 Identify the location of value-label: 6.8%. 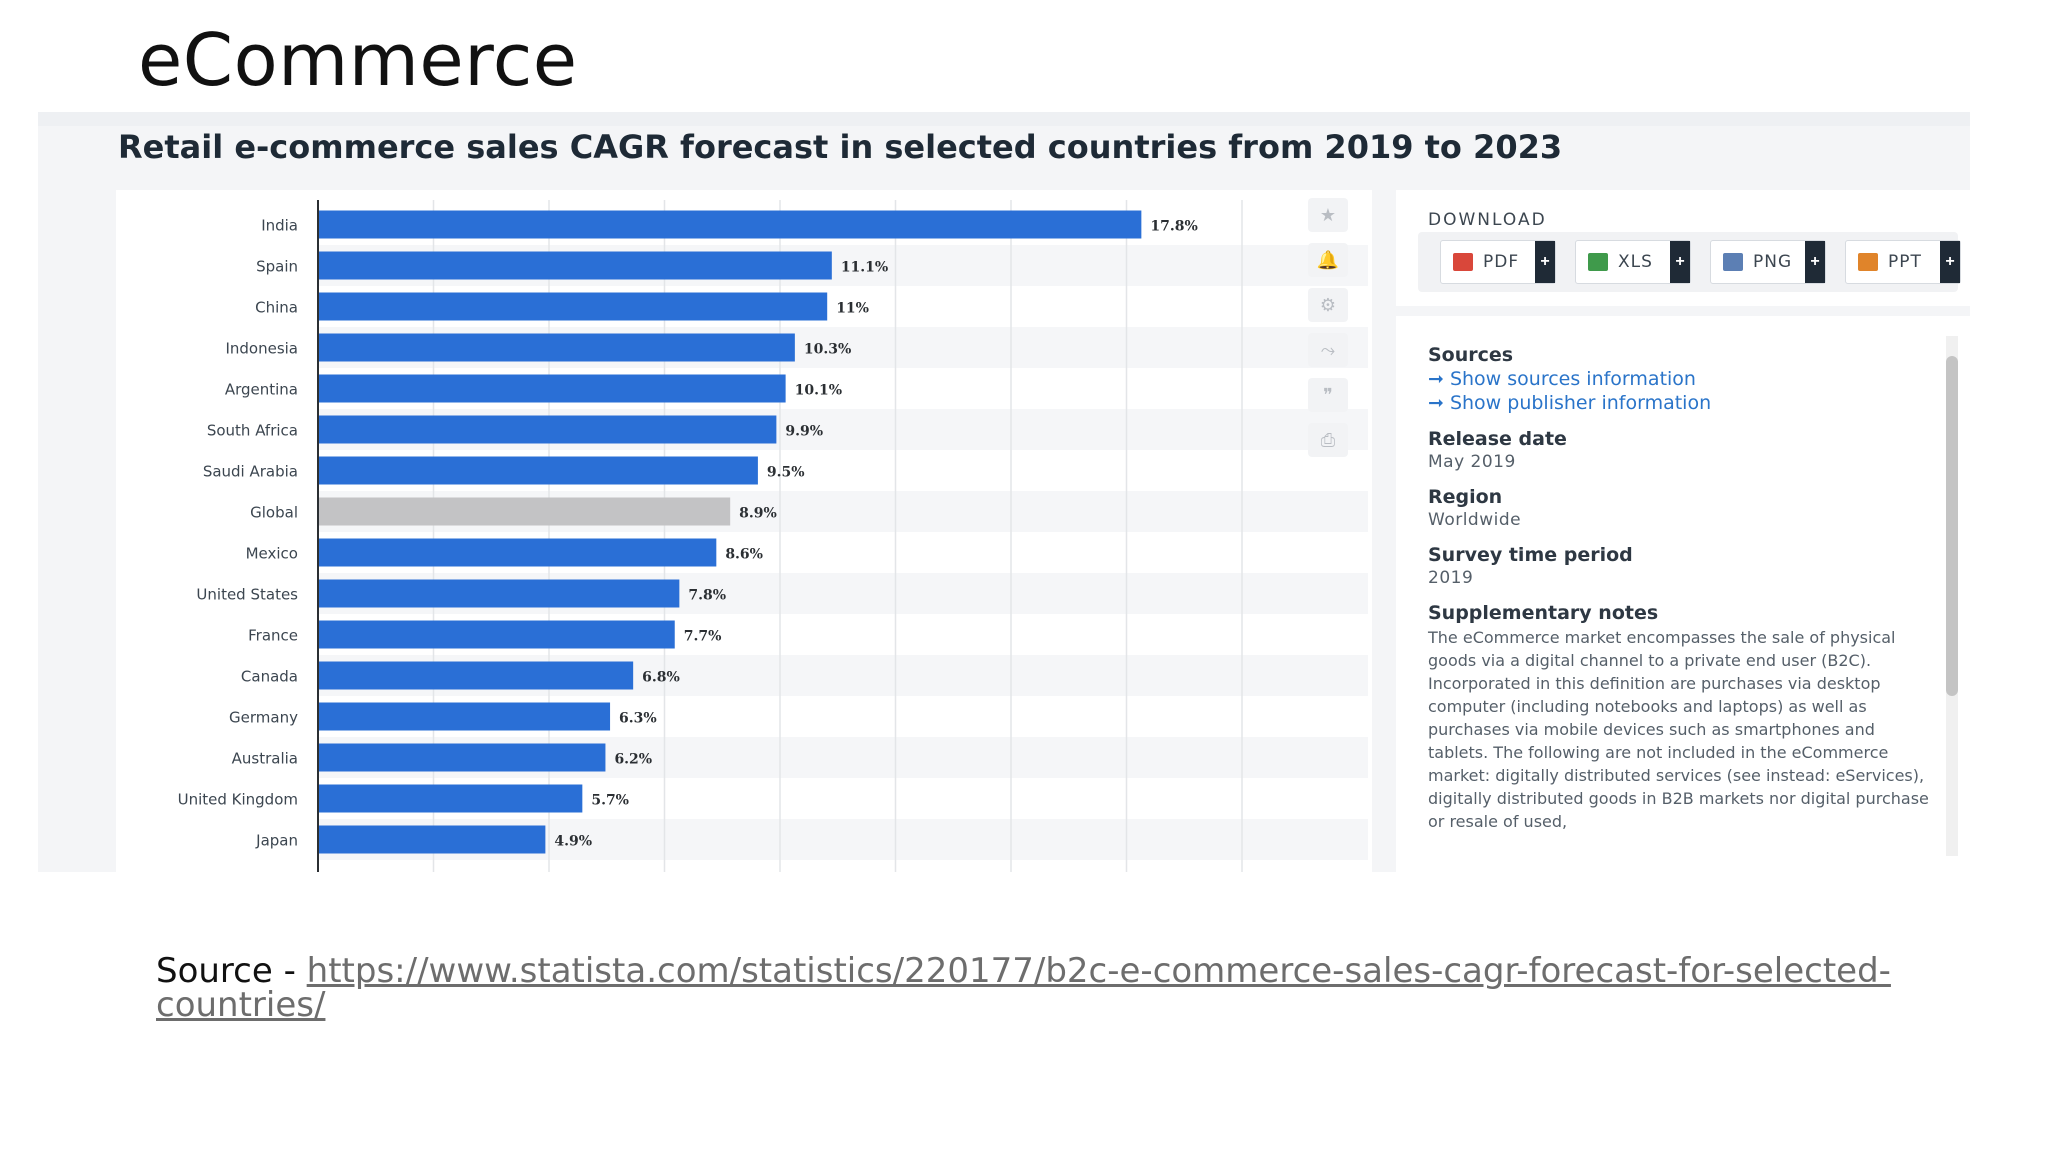
(661, 678).